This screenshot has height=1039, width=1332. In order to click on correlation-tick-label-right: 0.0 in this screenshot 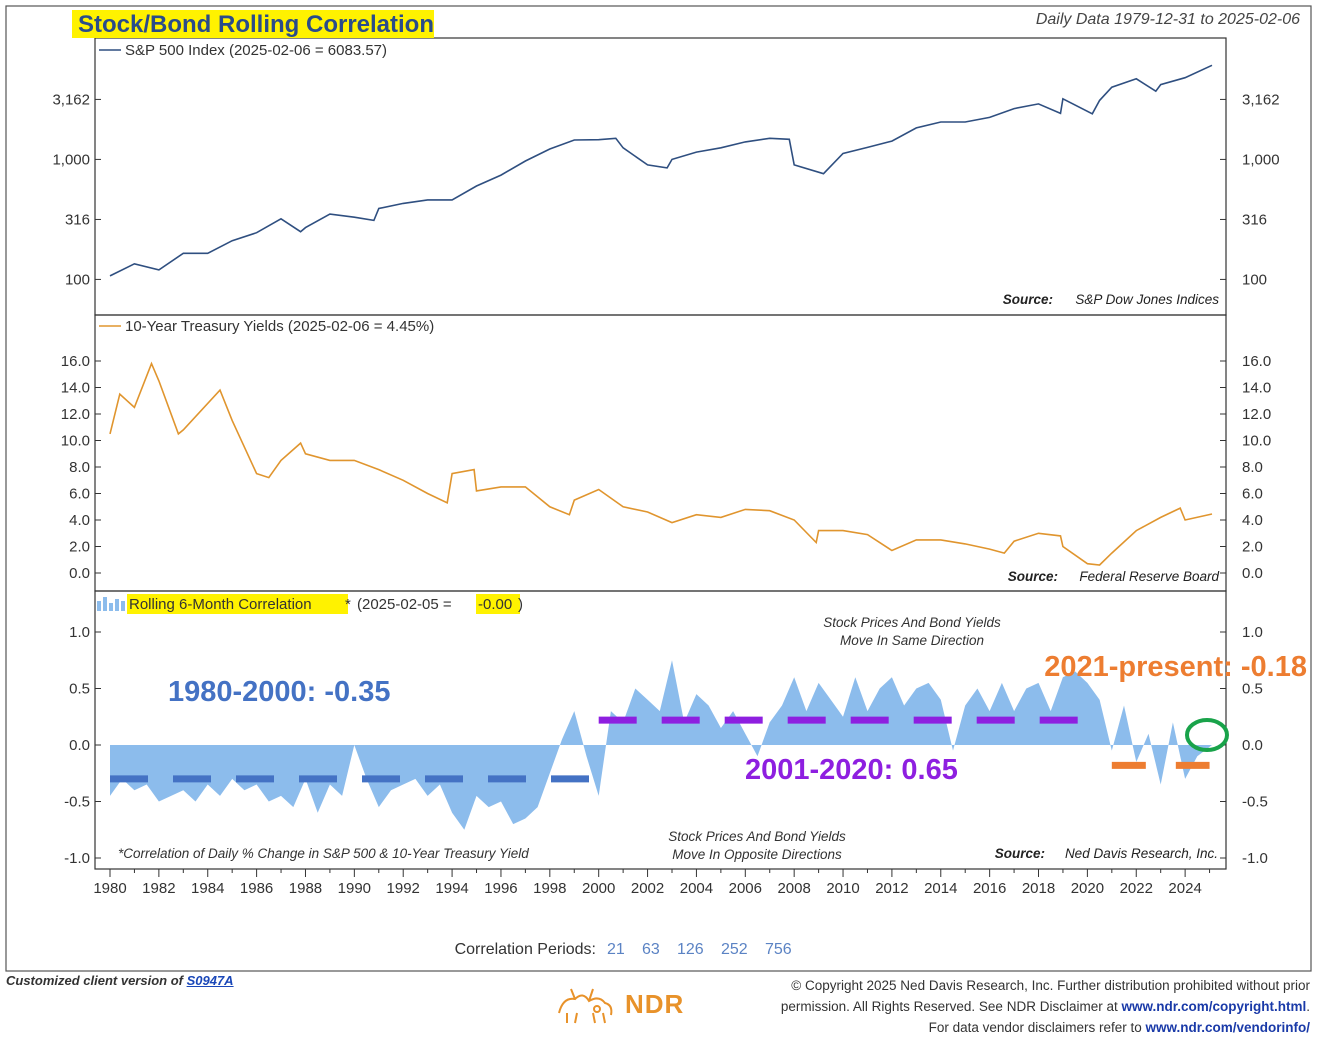, I will do `click(1252, 745)`.